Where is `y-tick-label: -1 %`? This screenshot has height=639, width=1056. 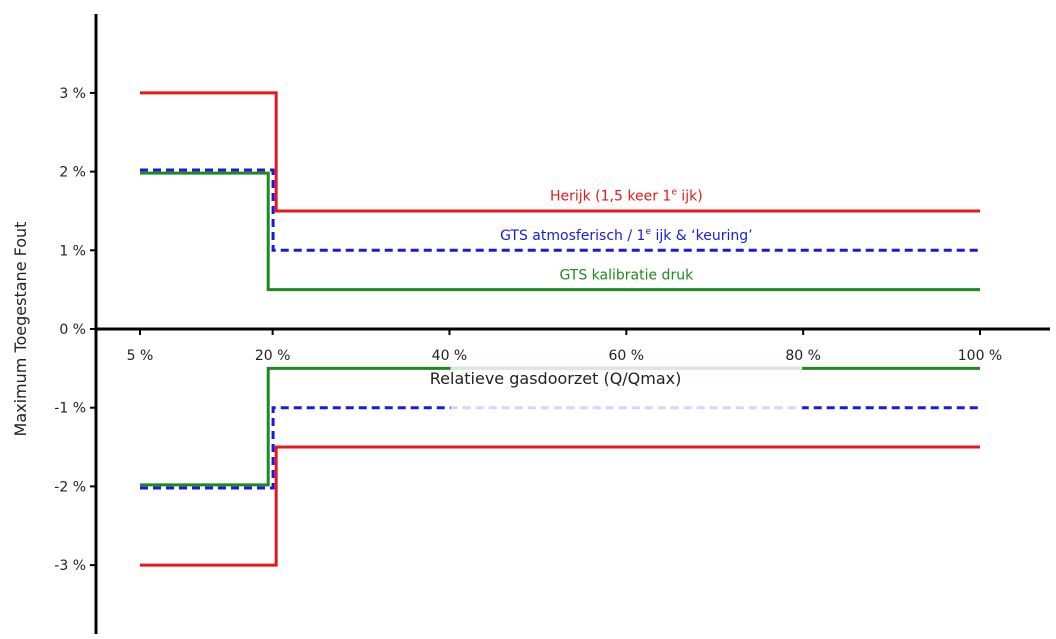
y-tick-label: -1 % is located at coordinates (70, 409).